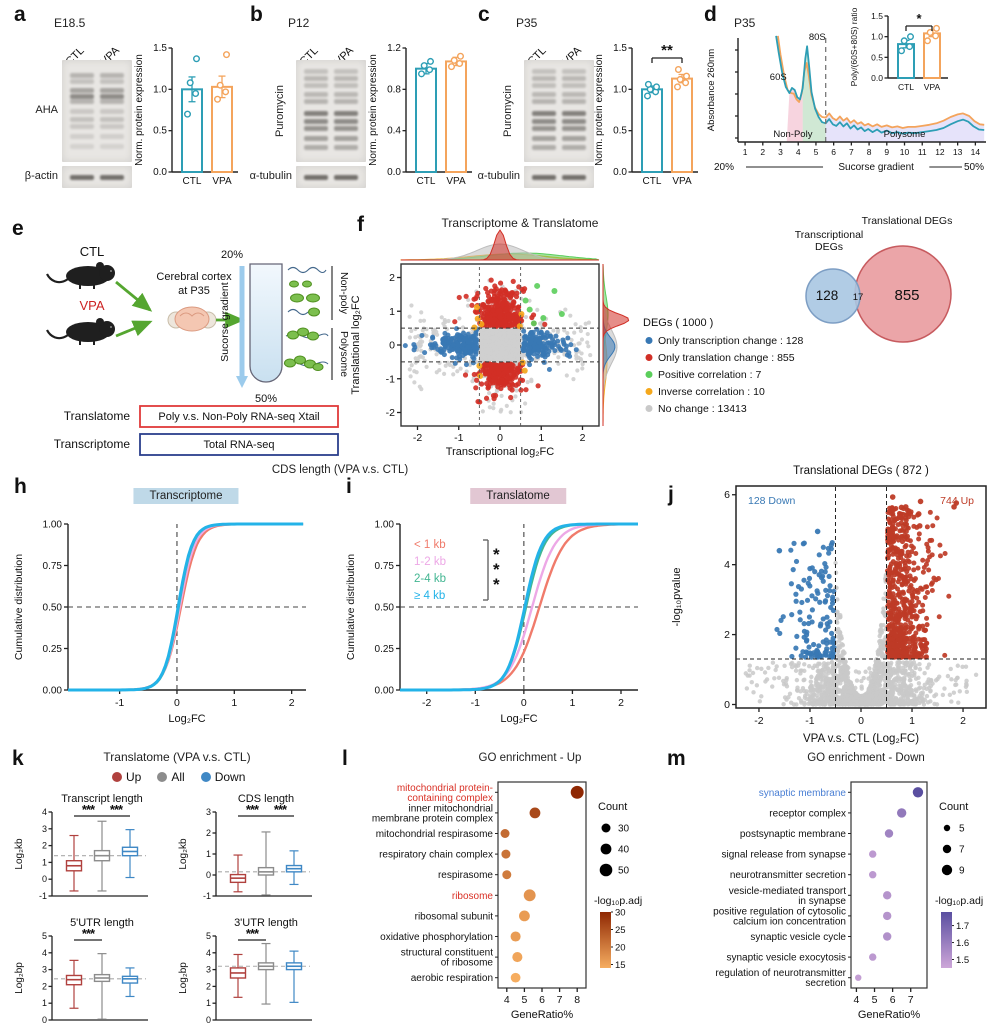 Image resolution: width=997 pixels, height=1035 pixels. I want to click on svg-text: Norm. protein expression, so click(139, 110).